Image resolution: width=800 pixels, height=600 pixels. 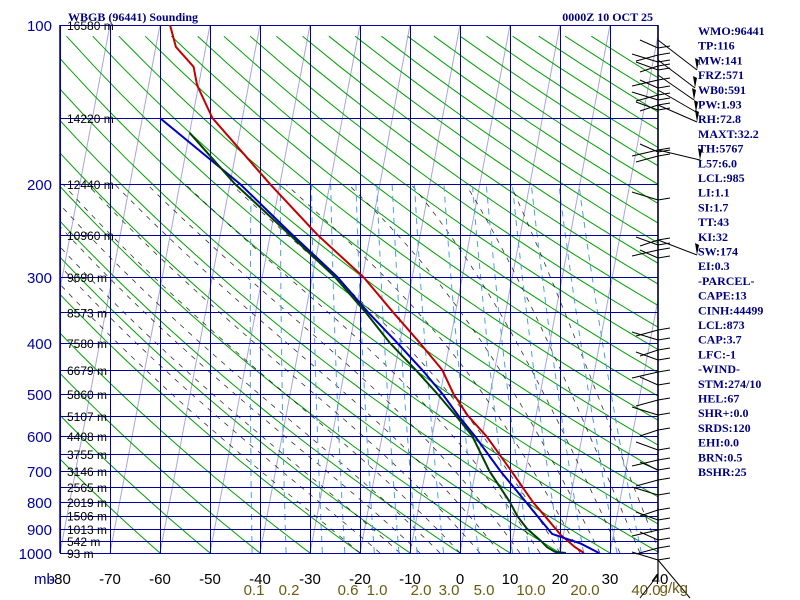 I want to click on index-item: SI:1.7, so click(x=713, y=207).